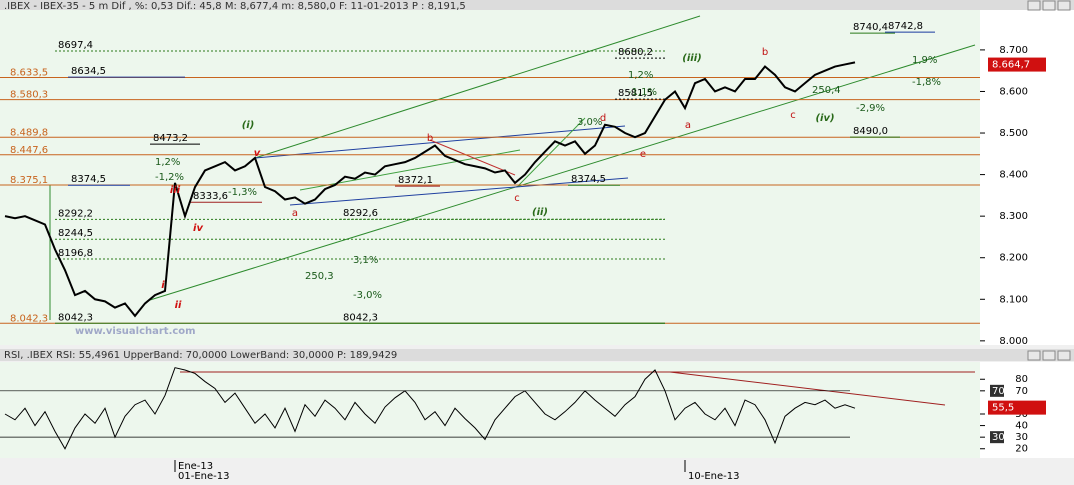 The image size is (1074, 485). Describe the element at coordinates (924, 60) in the screenshot. I see `note: 1,9%` at that location.